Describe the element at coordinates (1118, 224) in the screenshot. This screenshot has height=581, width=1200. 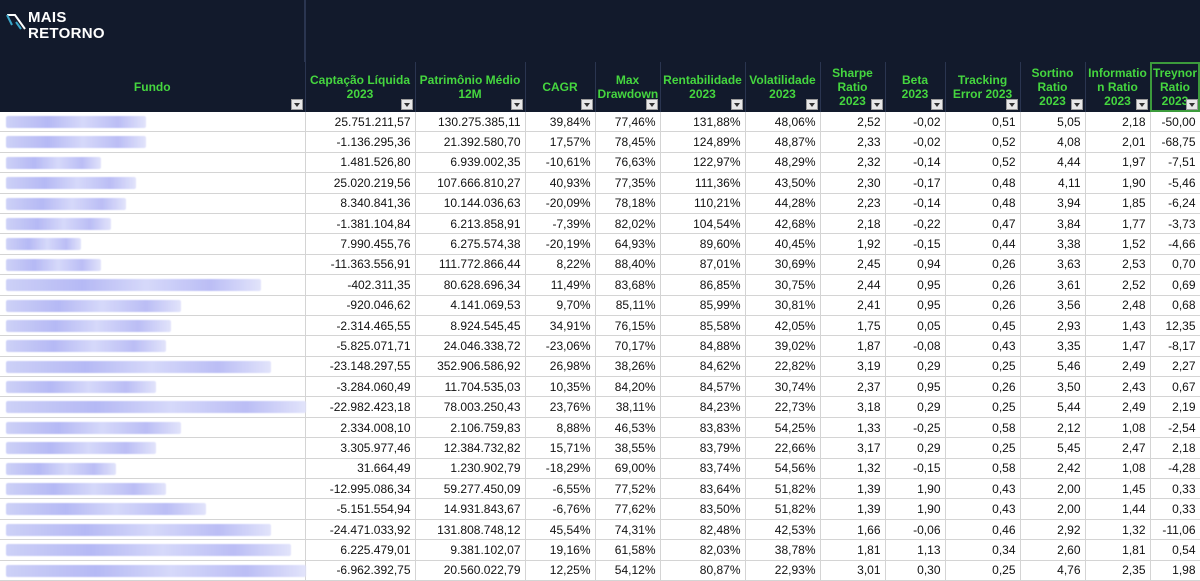
I see `cell: 1,77` at that location.